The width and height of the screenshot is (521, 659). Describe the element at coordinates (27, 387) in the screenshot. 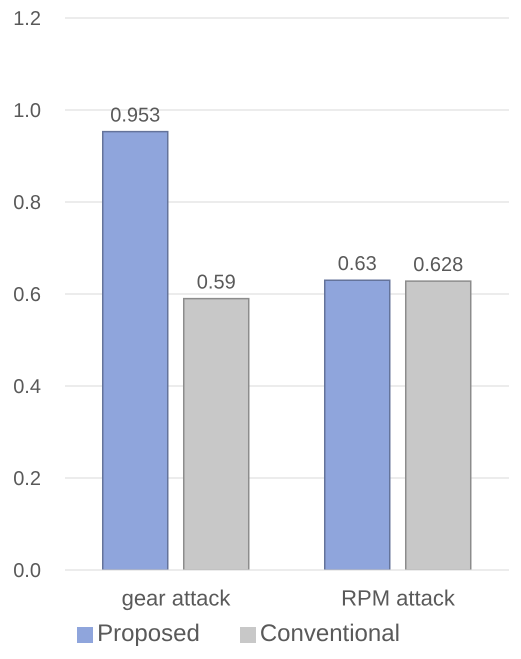

I see `y-tick-label: 0.4` at that location.